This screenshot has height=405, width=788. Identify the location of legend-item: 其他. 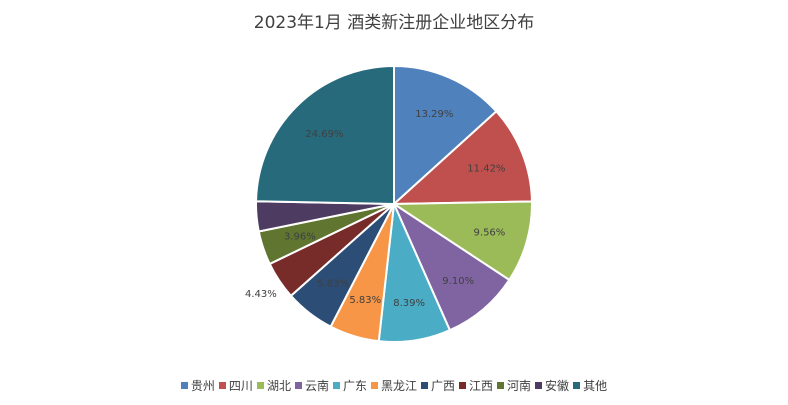
(590, 385).